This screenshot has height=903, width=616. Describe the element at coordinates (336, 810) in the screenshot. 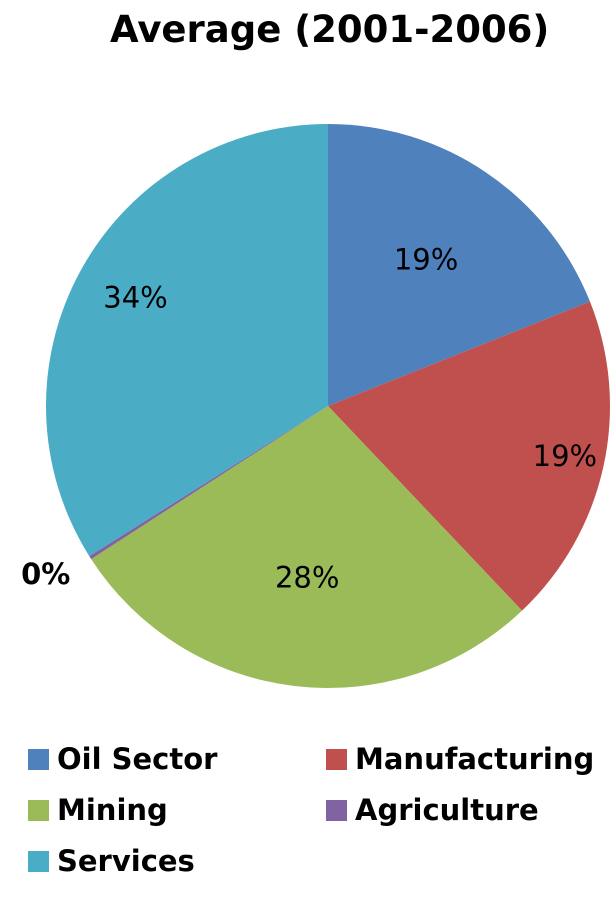

I see `legend-swatch-agriculture` at that location.